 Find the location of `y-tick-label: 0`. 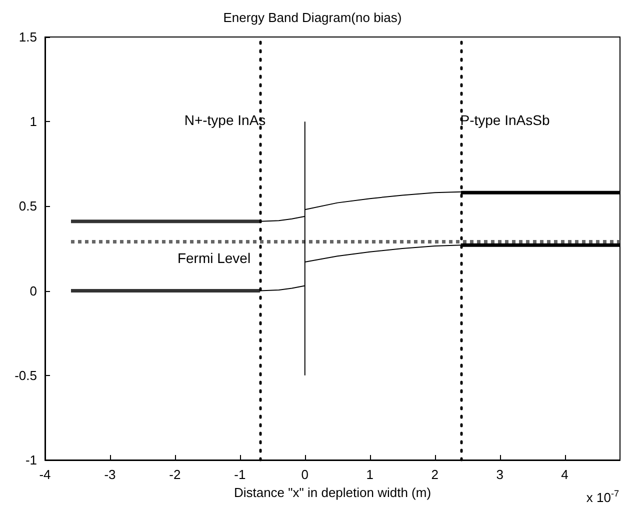

y-tick-label: 0 is located at coordinates (33, 290).